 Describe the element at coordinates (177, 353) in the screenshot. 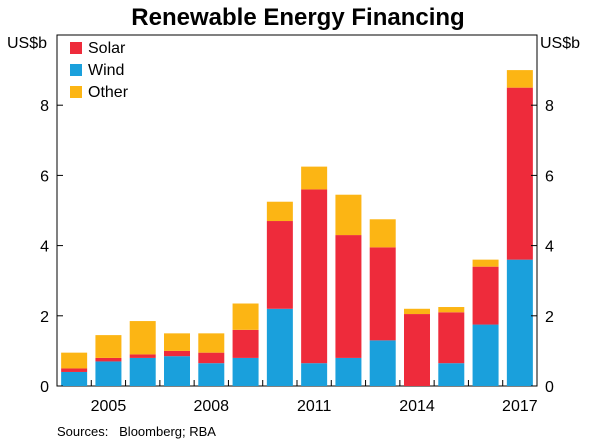

I see `bar-solar-2007` at that location.